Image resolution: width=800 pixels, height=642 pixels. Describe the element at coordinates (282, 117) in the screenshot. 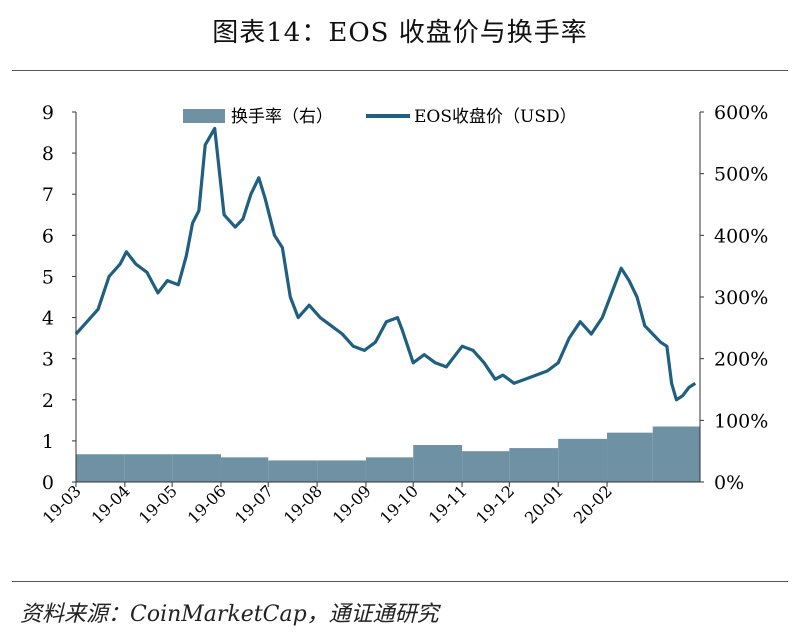

I see `legend-bar-label: 换手率（右）` at that location.